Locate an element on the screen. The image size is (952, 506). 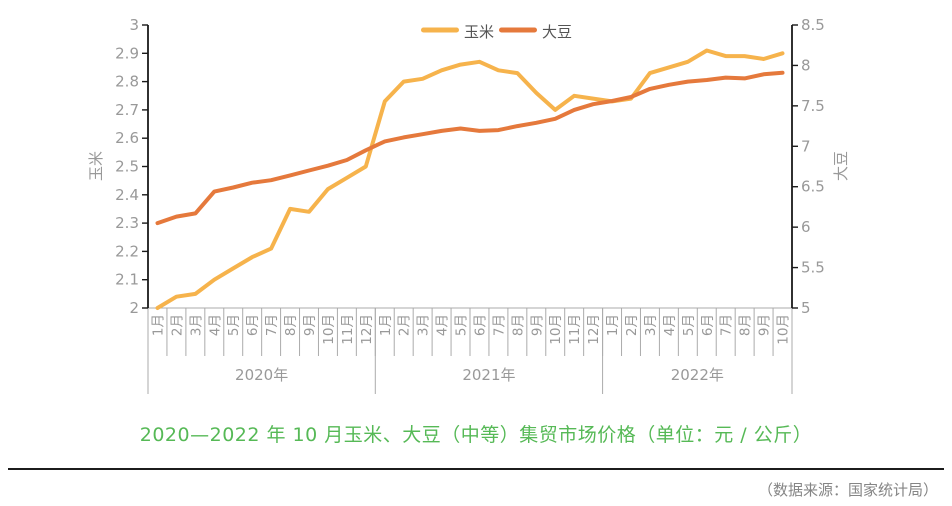
tick-label: 5.5 is located at coordinates (813, 268).